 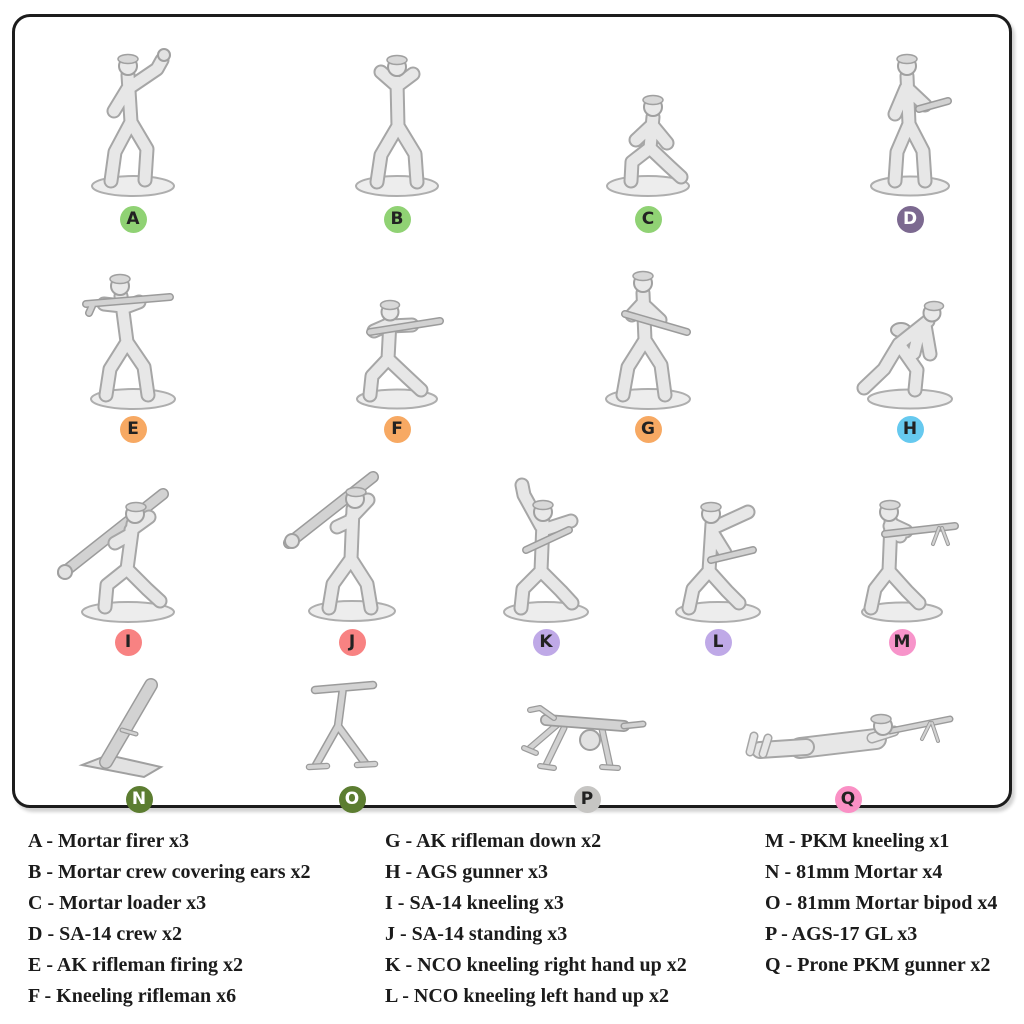 What do you see at coordinates (648, 429) in the screenshot?
I see `badge-G: G` at bounding box center [648, 429].